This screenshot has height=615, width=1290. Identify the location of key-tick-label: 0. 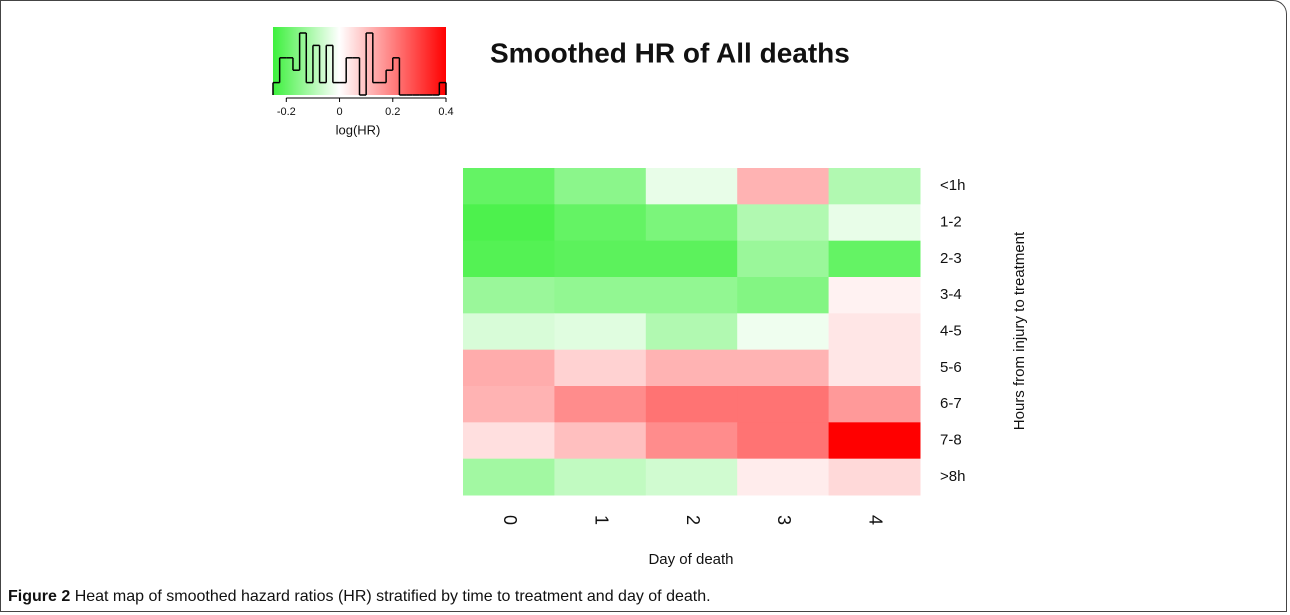
(339, 112).